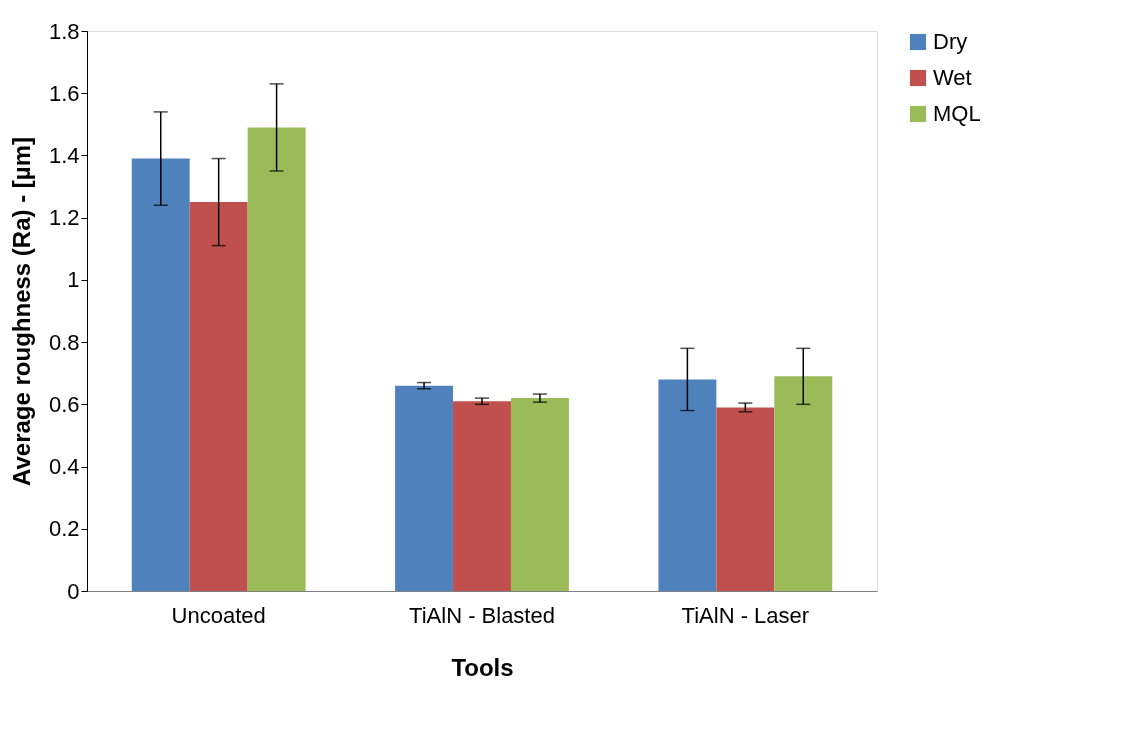 The height and width of the screenshot is (742, 1131). I want to click on y-axis-title: Average roughness (Ra) - [µm], so click(21, 311).